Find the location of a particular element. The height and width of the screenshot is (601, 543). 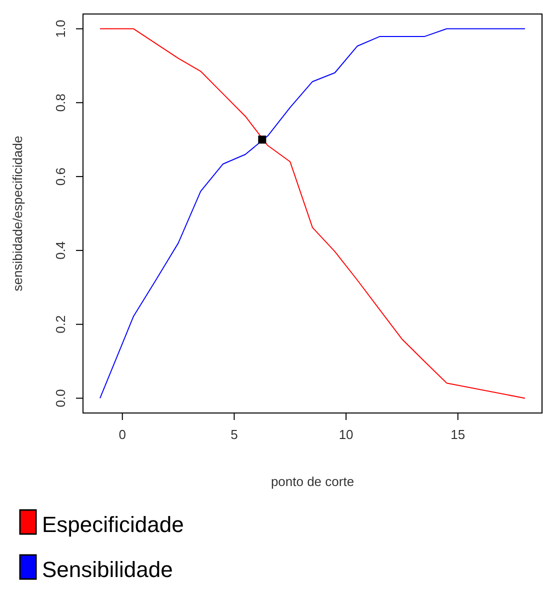

x-tick-label: 15 is located at coordinates (458, 434).